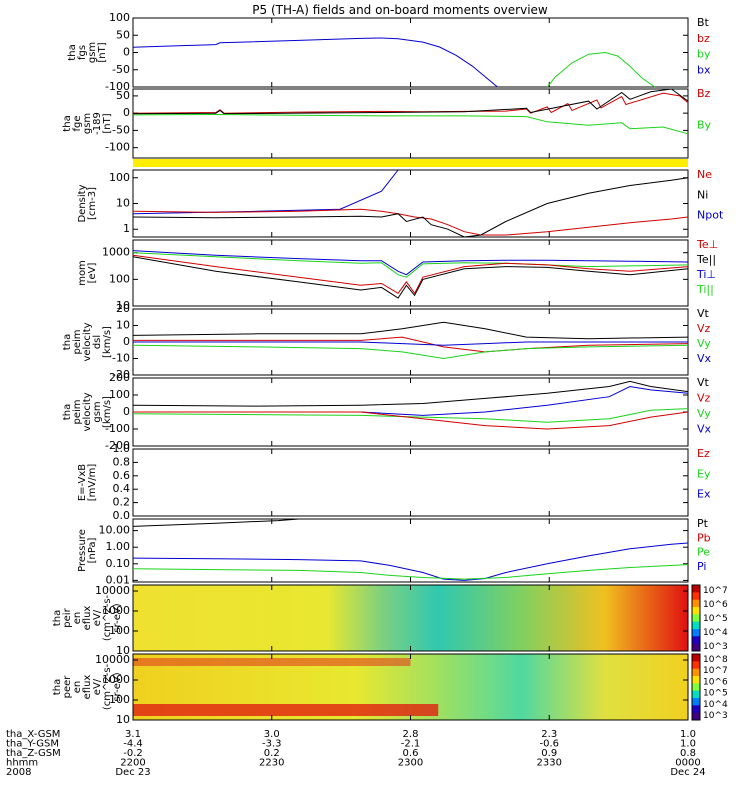  Describe the element at coordinates (67, 687) in the screenshot. I see `y-axis-label-line: peer` at that location.